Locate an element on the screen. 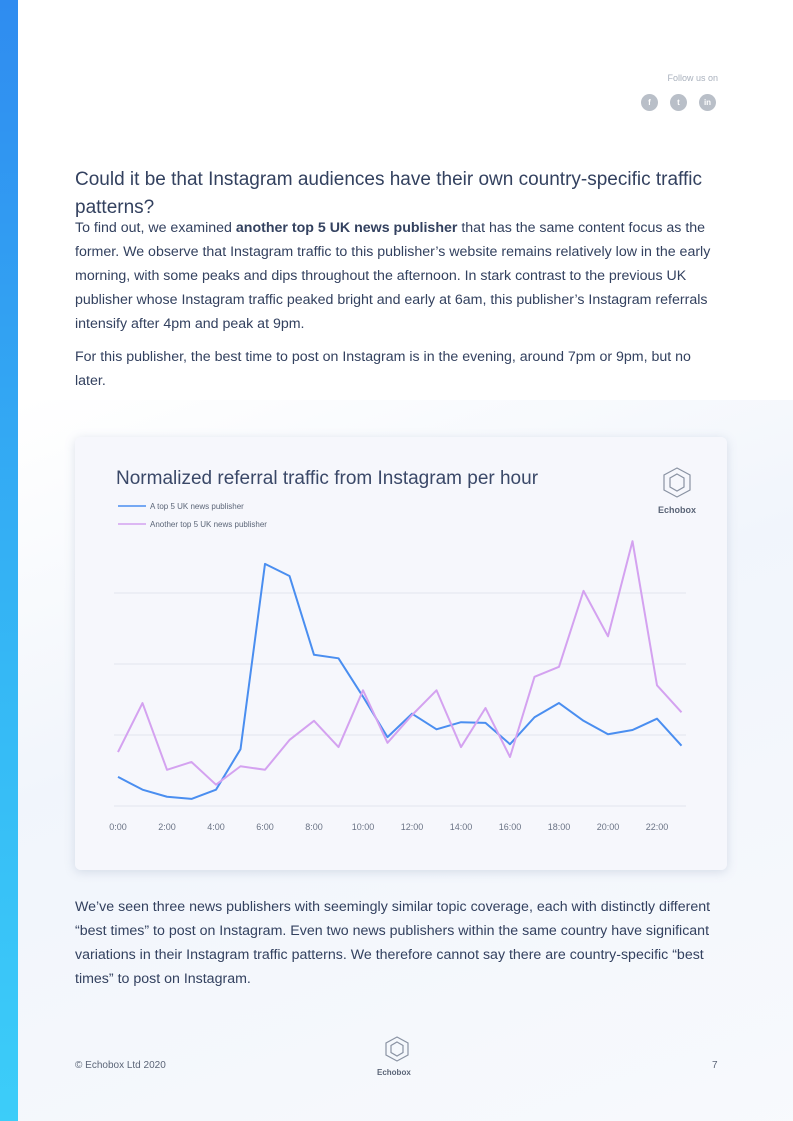 Image resolution: width=793 pixels, height=1121 pixels. x-tick-label: 8:00 is located at coordinates (314, 827).